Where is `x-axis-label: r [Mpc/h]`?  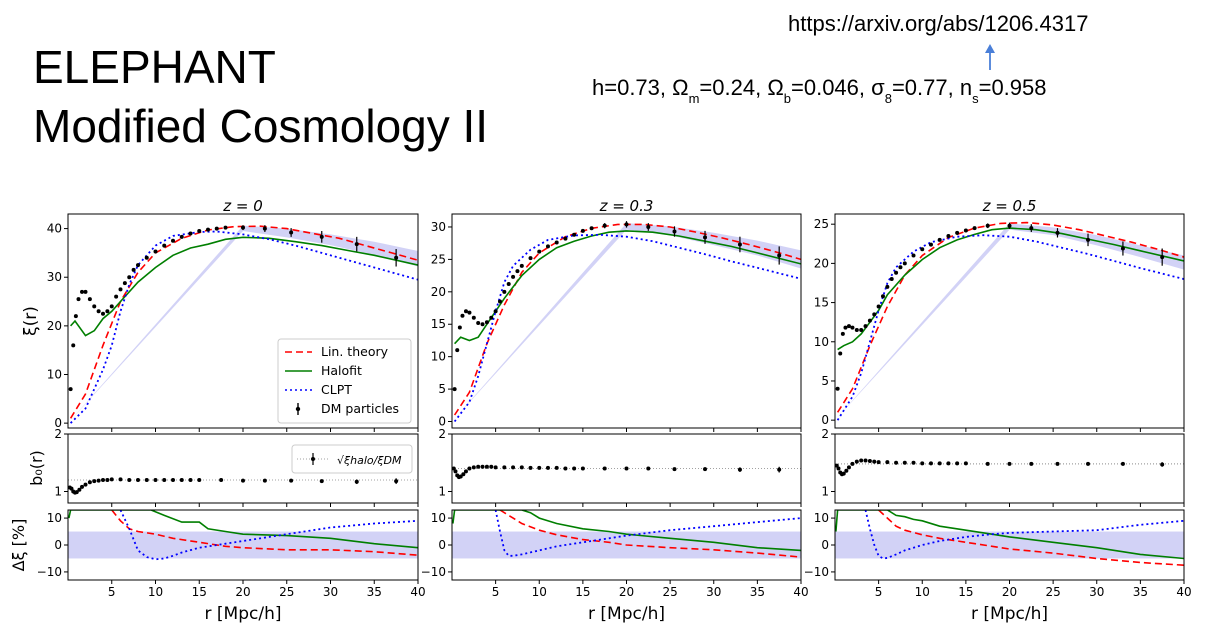
x-axis-label: r [Mpc/h] is located at coordinates (243, 614).